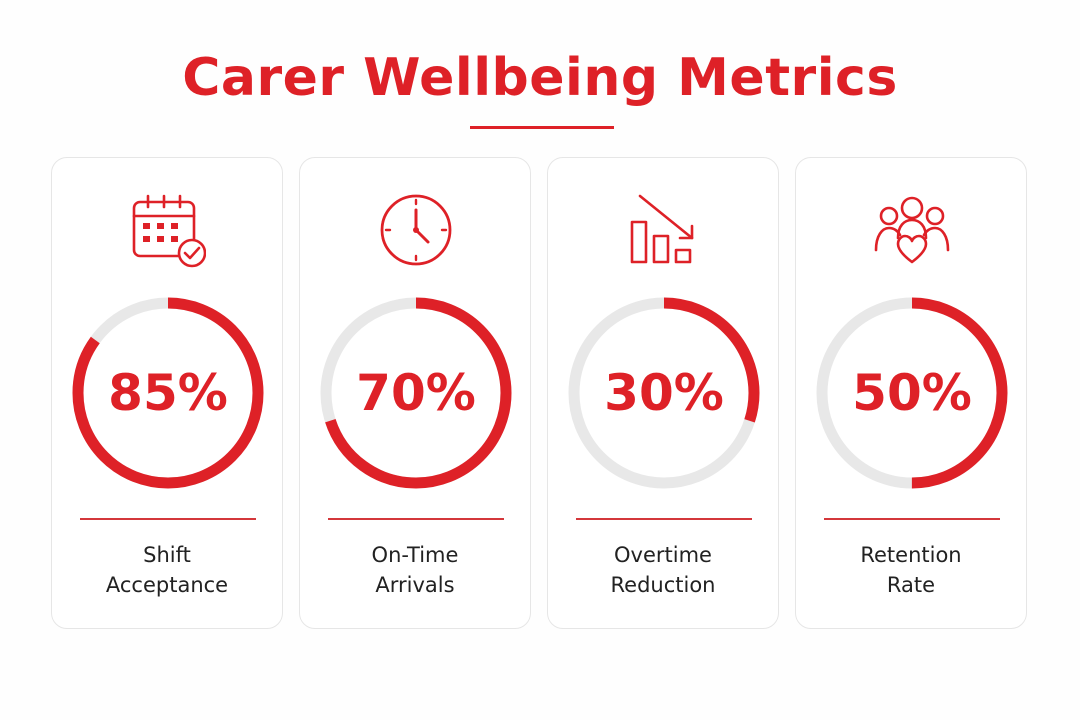  What do you see at coordinates (540, 78) in the screenshot?
I see `page-title: Carer Wellbeing Metrics` at bounding box center [540, 78].